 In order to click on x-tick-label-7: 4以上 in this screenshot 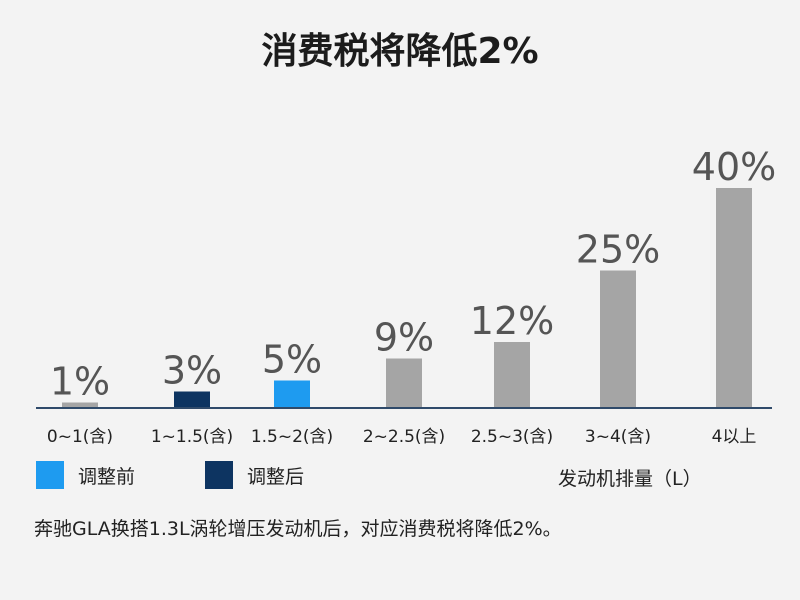, I will do `click(734, 437)`.